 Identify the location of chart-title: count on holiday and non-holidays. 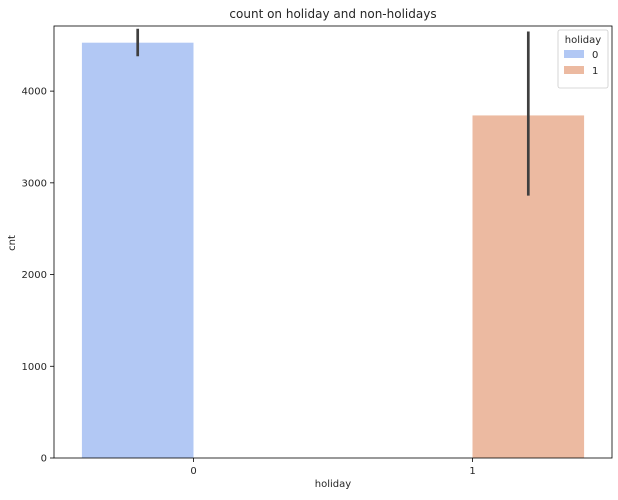
(332, 14).